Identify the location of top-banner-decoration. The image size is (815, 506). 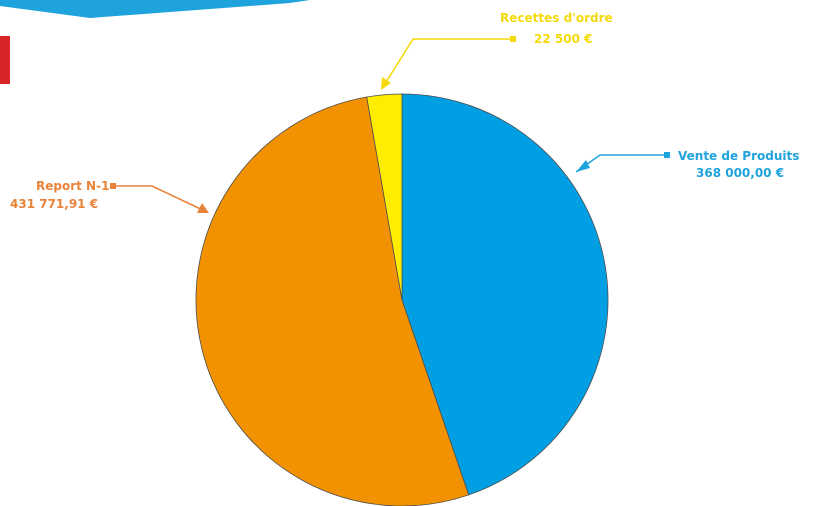
(155, 9).